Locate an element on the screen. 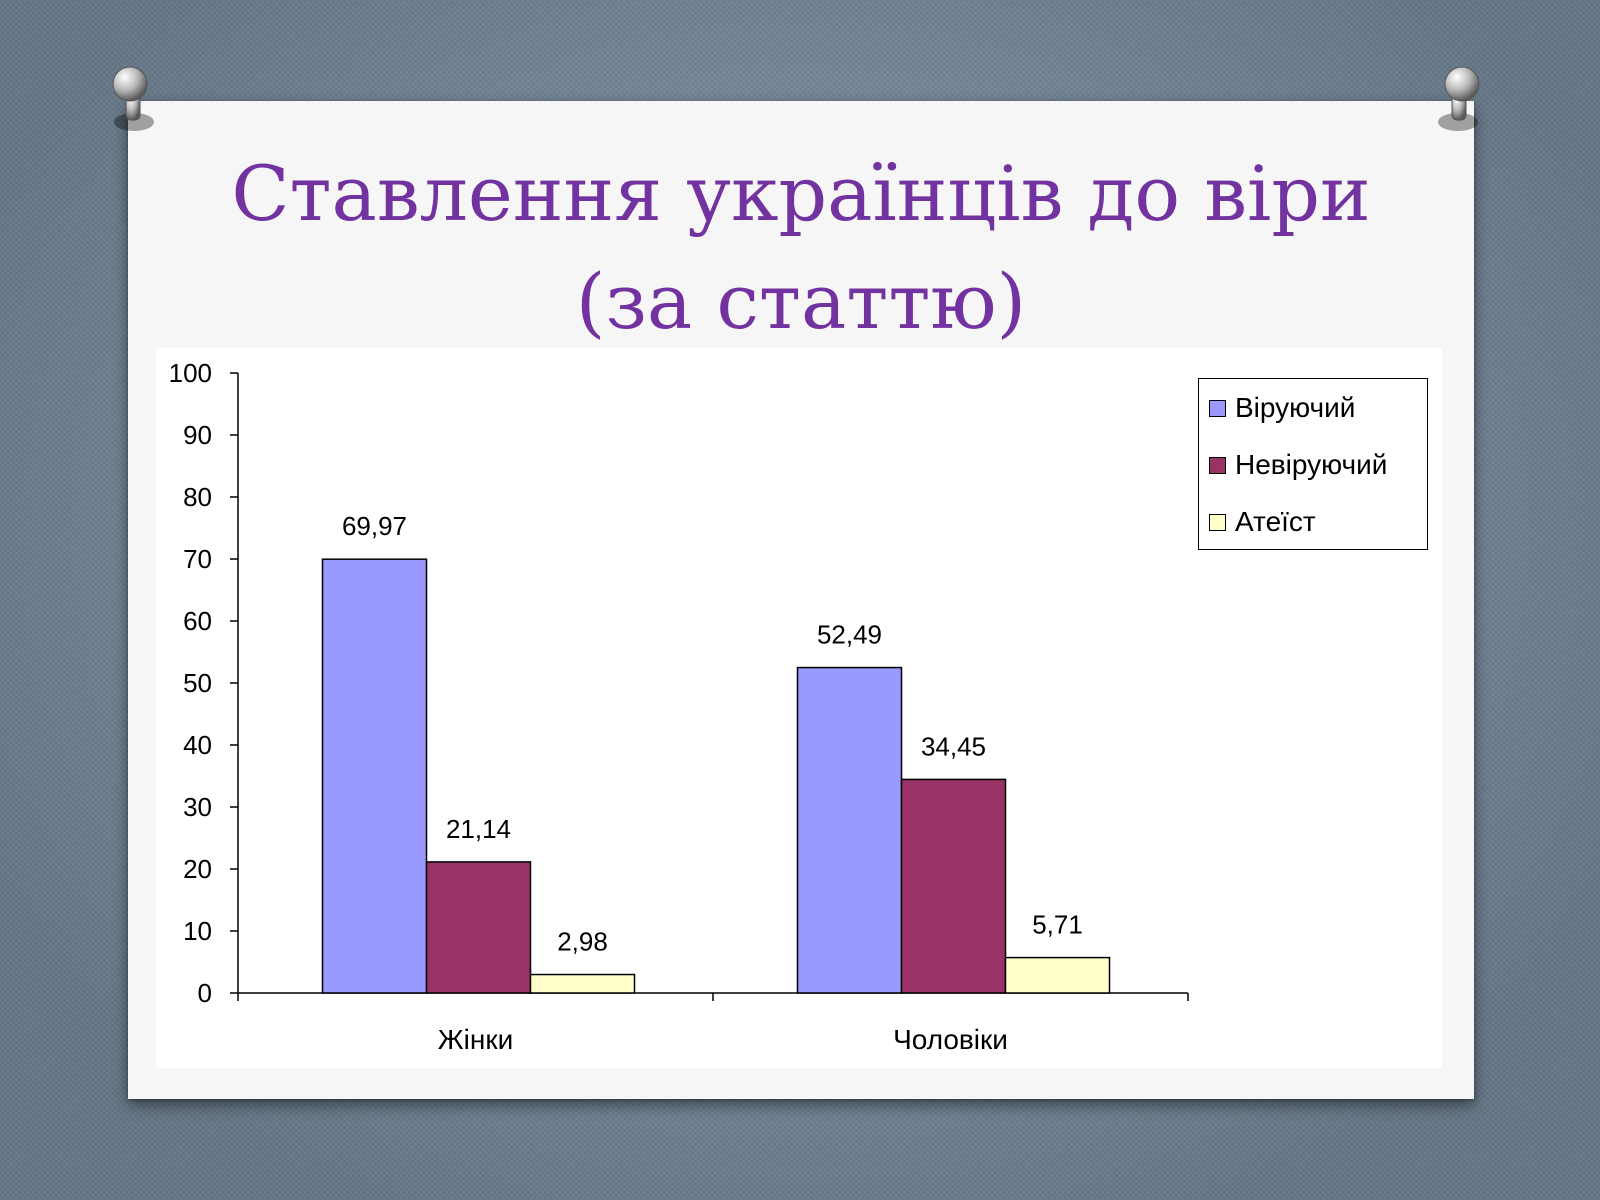 Image resolution: width=1600 pixels, height=1200 pixels. y-tick-label: 0 is located at coordinates (205, 993).